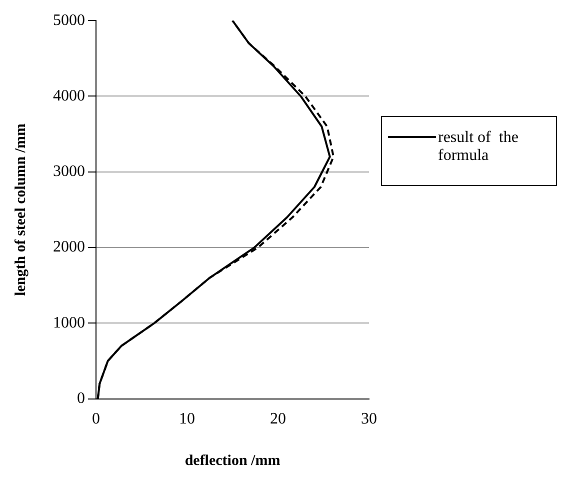  I want to click on y-tick-label: 5000, so click(69, 20).